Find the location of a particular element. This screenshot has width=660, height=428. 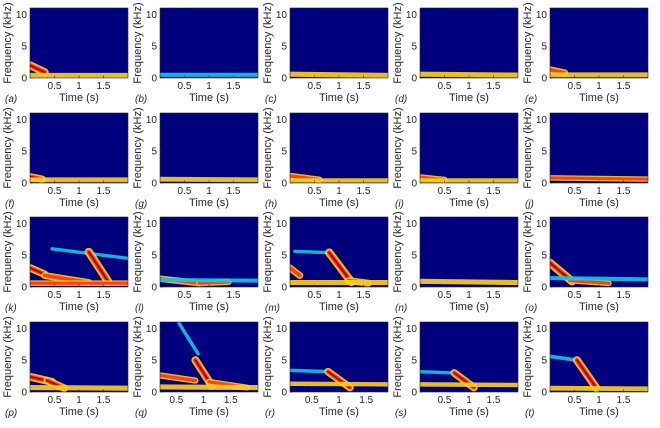

panel-label: (p) is located at coordinates (11, 413).